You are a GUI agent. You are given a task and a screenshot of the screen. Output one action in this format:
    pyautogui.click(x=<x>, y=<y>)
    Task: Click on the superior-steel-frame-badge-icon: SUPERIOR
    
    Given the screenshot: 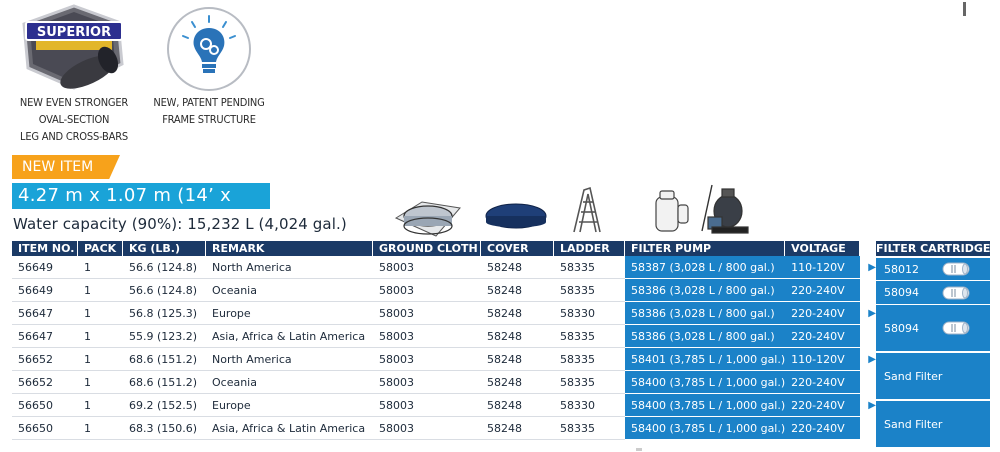 What is the action you would take?
    pyautogui.click(x=74, y=47)
    